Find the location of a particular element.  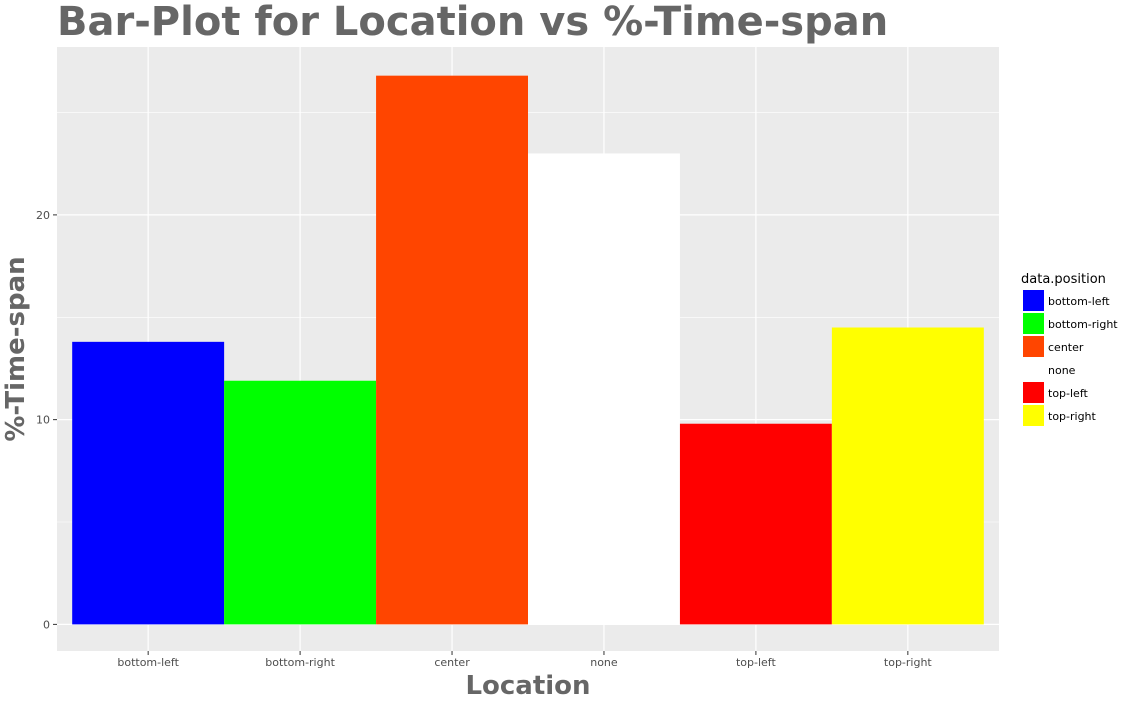

legend-label-bottom-left: bottom-left is located at coordinates (1079, 301).